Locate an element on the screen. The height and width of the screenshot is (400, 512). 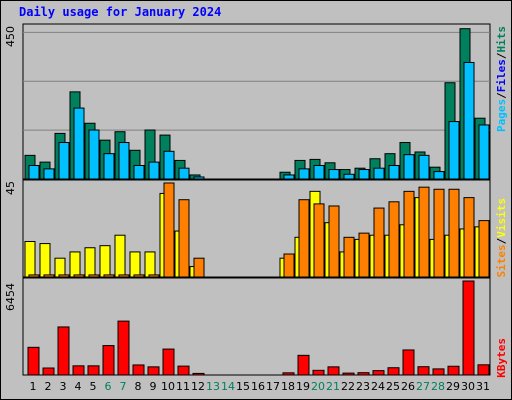
x-tick-label: 4 is located at coordinates (78, 386).